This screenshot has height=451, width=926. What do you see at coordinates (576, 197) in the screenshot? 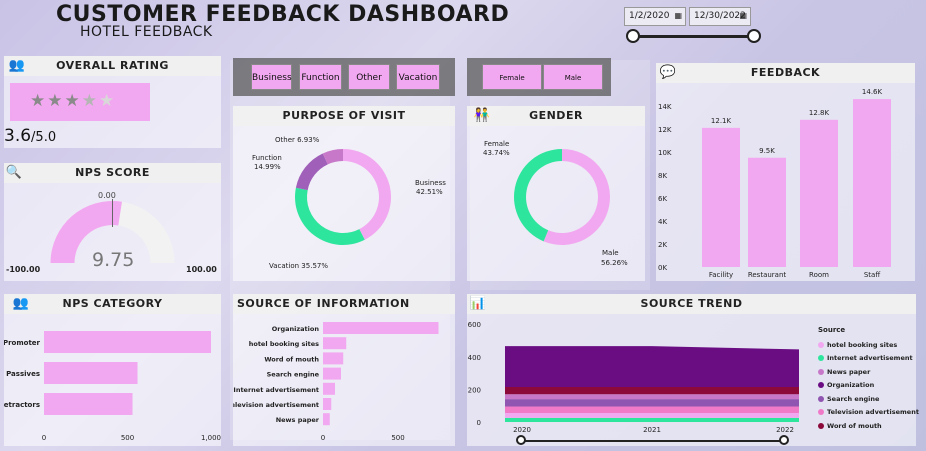
I see `gender-slice-male` at bounding box center [576, 197].